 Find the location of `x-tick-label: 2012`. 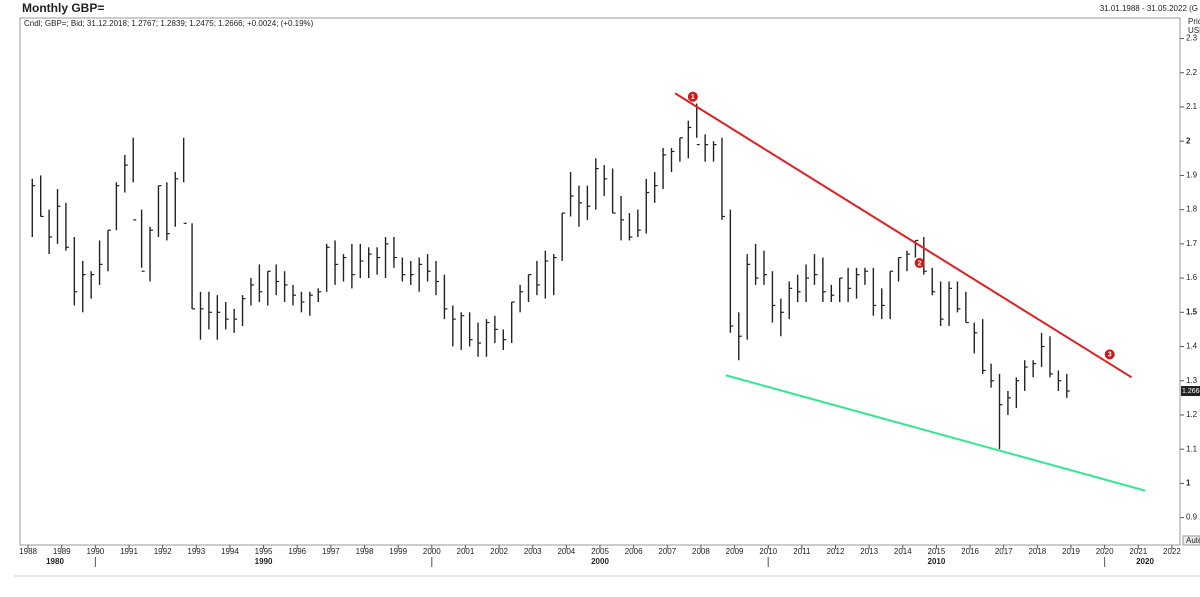

x-tick-label: 2012 is located at coordinates (836, 551).